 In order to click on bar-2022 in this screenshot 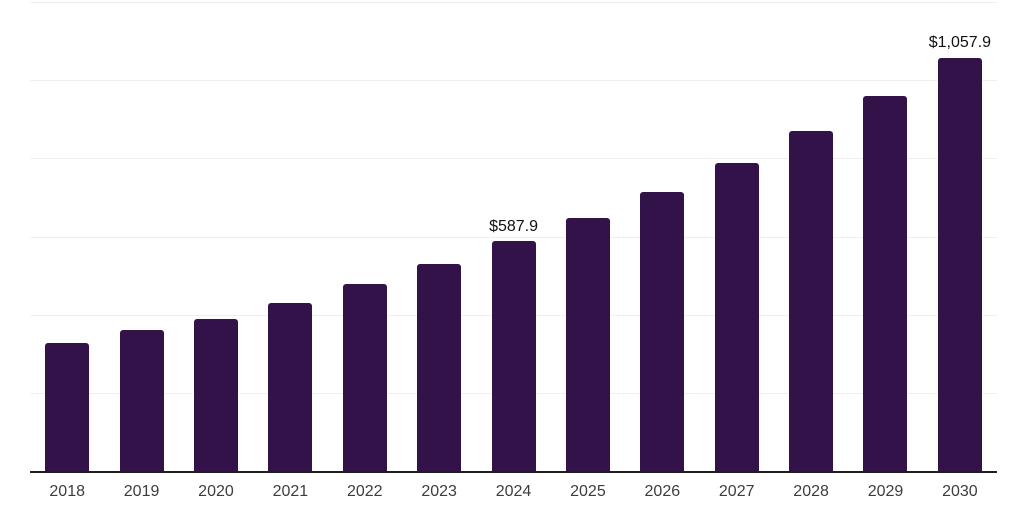, I will do `click(364, 377)`.